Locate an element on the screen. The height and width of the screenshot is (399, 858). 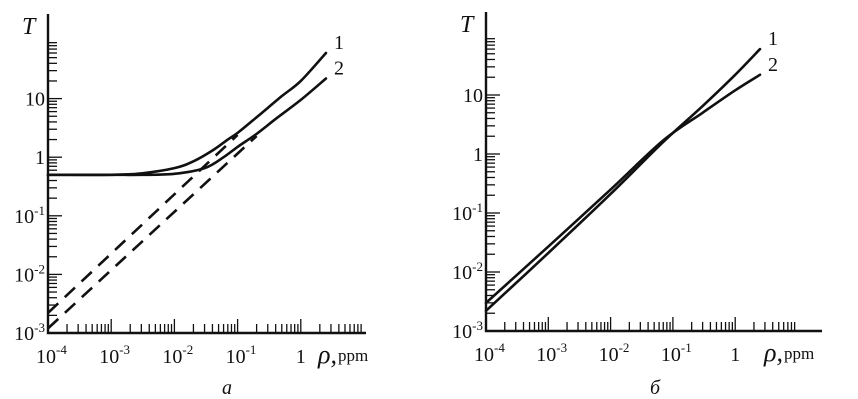
panel-label: а is located at coordinates (227, 388).